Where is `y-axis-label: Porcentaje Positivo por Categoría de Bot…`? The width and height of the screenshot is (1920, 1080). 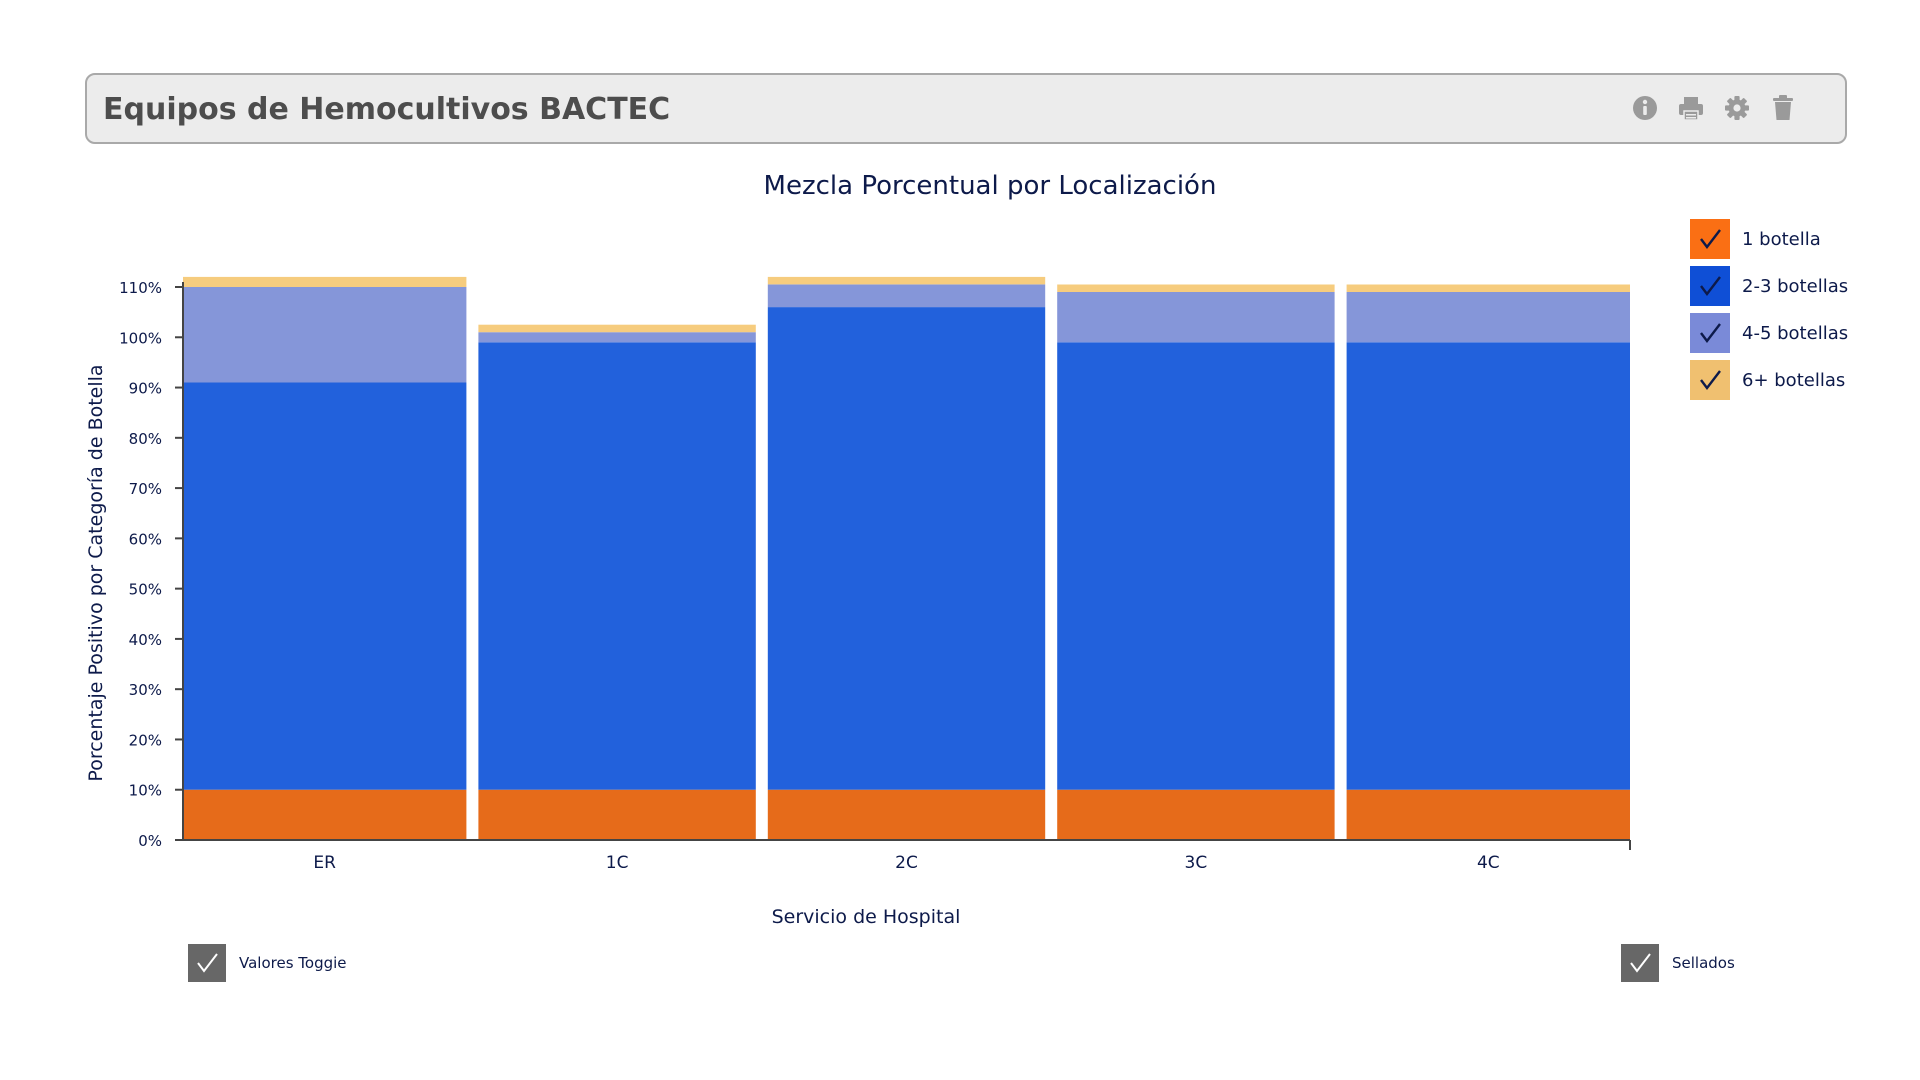
y-axis-label: Porcentaje Positivo por Categoría de Bot… is located at coordinates (96, 572).